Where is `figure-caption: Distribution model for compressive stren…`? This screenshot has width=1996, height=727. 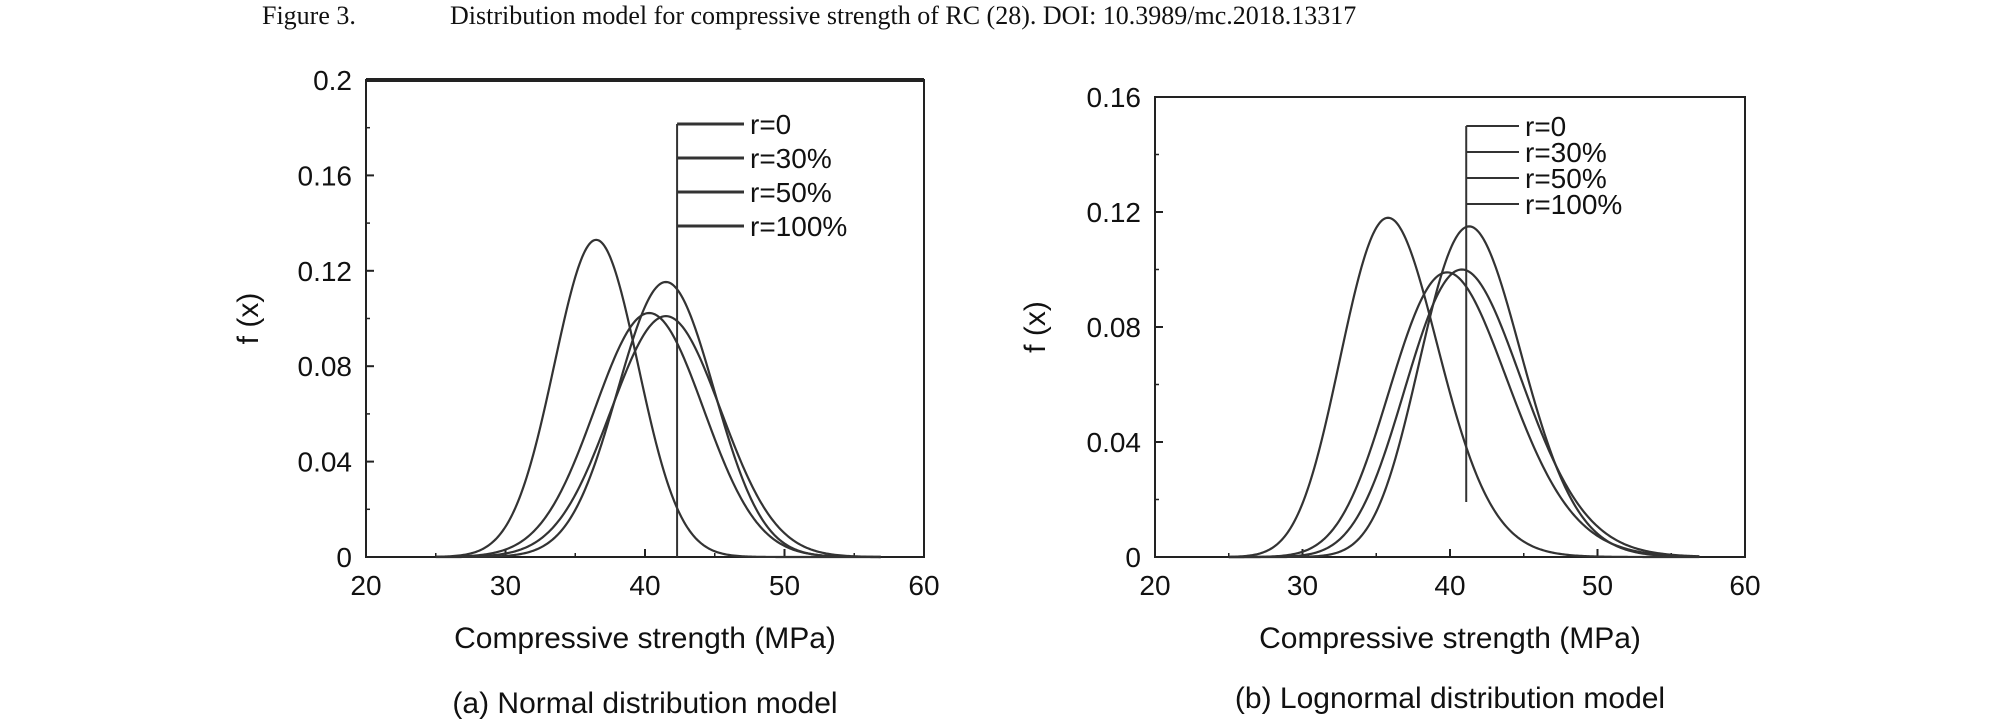
figure-caption: Distribution model for compressive stren… is located at coordinates (903, 15).